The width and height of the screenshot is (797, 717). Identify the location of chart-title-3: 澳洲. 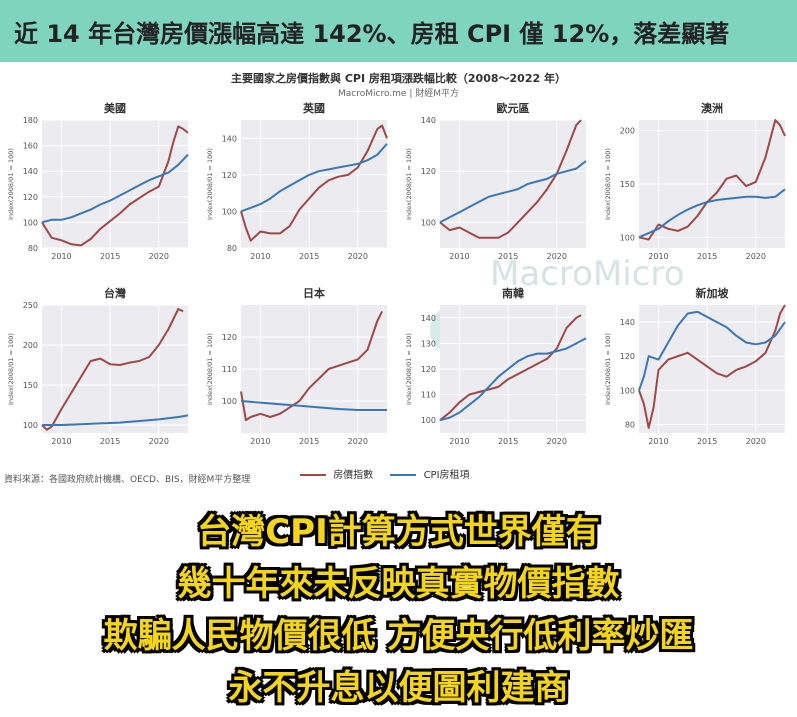
(712, 108).